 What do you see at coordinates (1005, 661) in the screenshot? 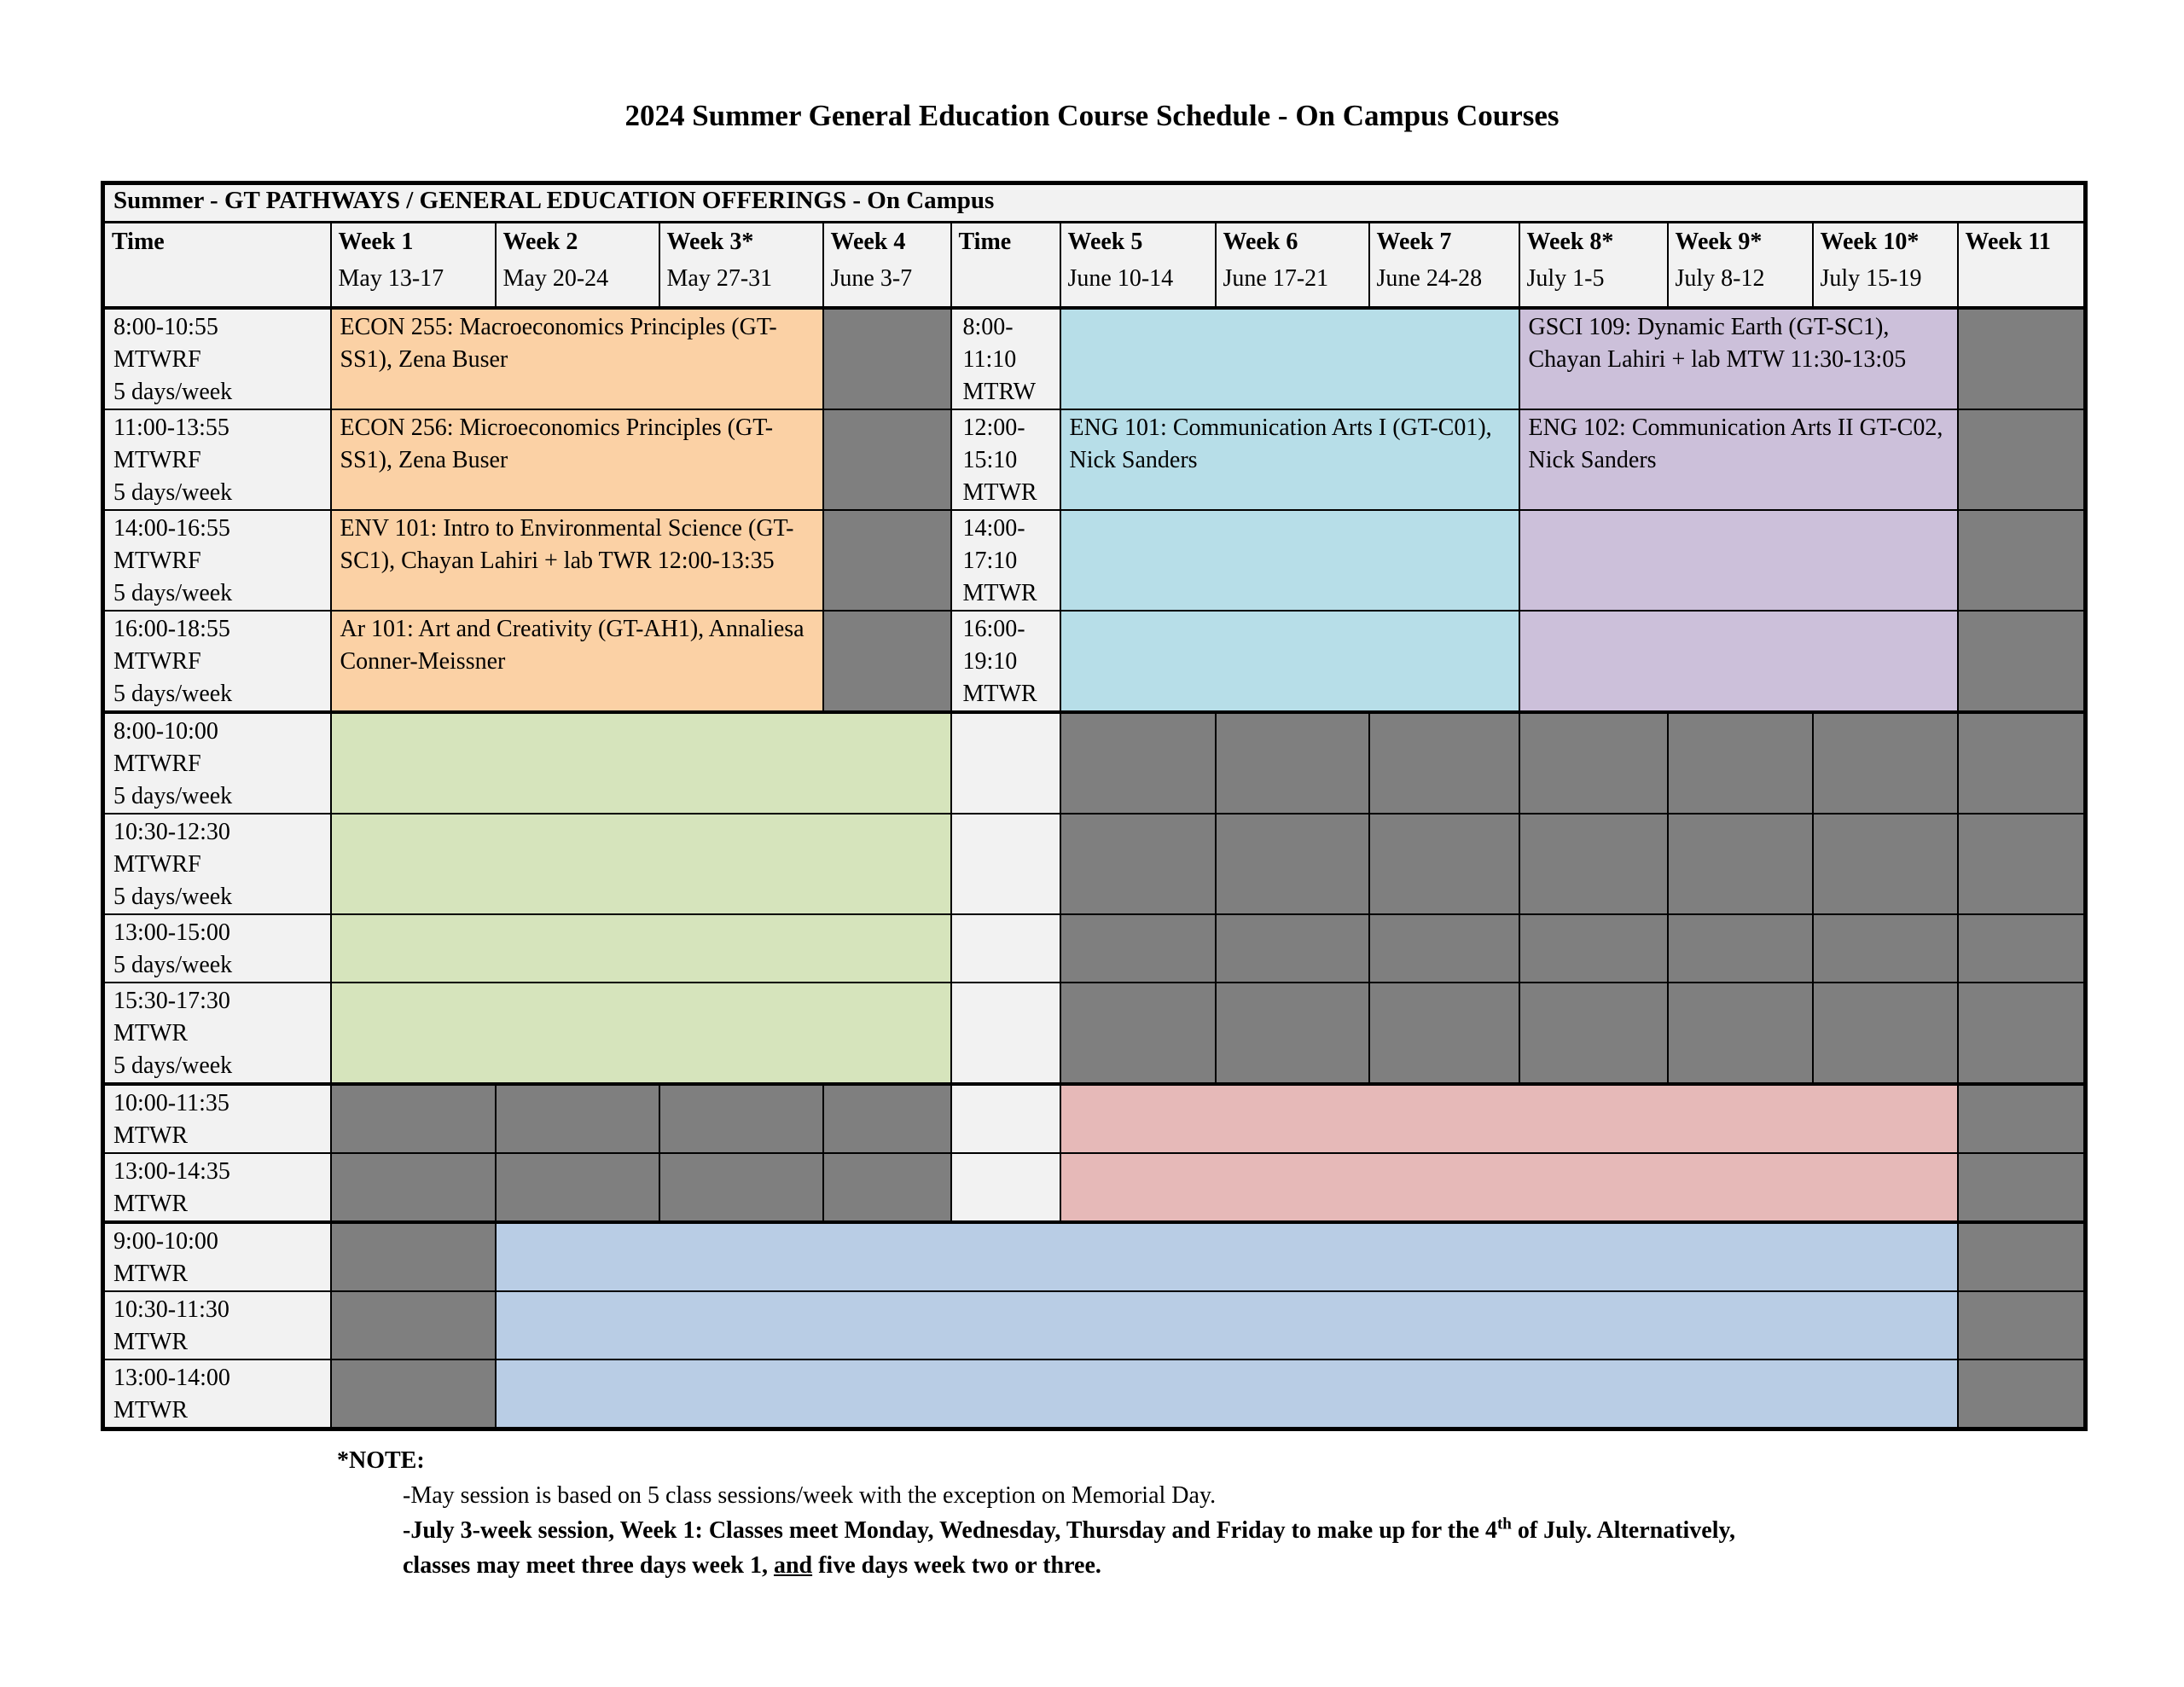
I see `time-range-cell: 16:00- 19:10 MTWR` at bounding box center [1005, 661].